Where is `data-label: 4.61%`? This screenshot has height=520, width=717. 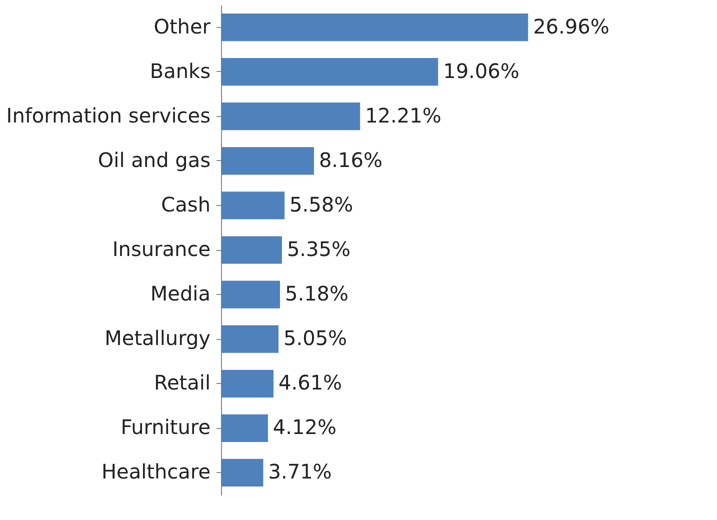 data-label: 4.61% is located at coordinates (310, 382).